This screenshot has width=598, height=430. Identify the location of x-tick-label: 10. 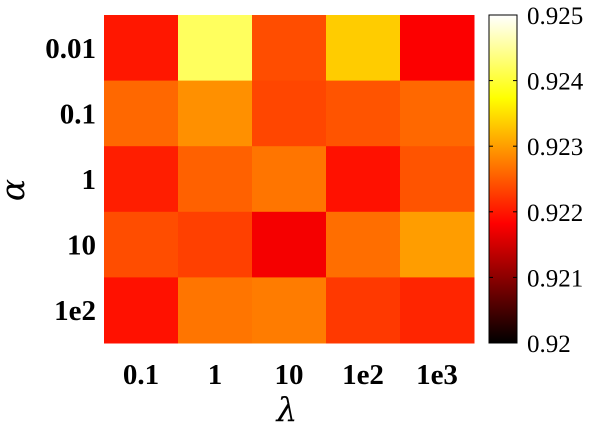
(289, 375).